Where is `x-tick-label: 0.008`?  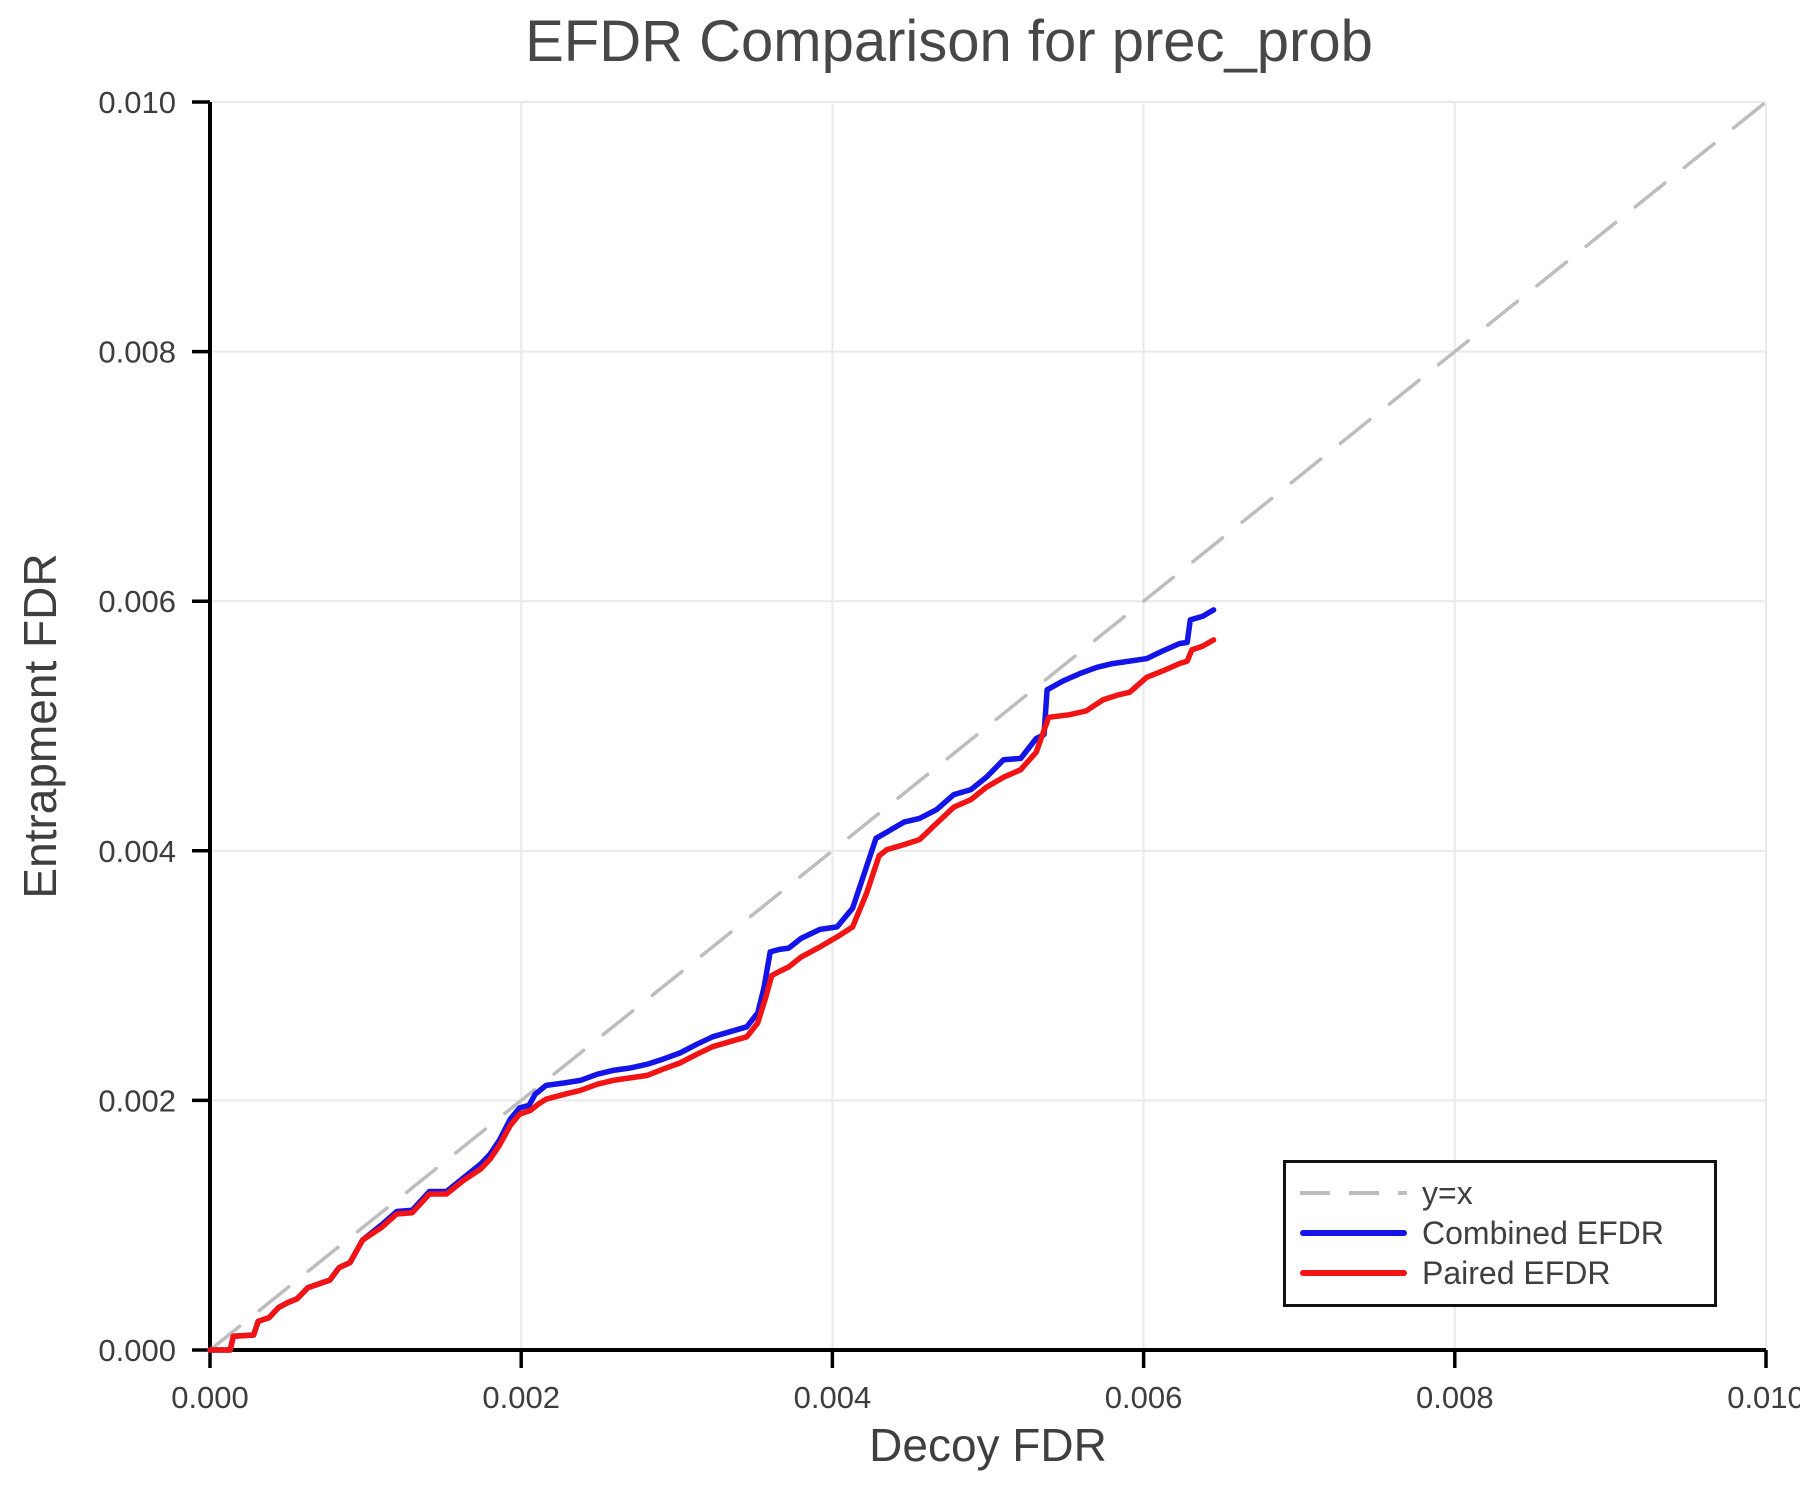
x-tick-label: 0.008 is located at coordinates (1455, 1397).